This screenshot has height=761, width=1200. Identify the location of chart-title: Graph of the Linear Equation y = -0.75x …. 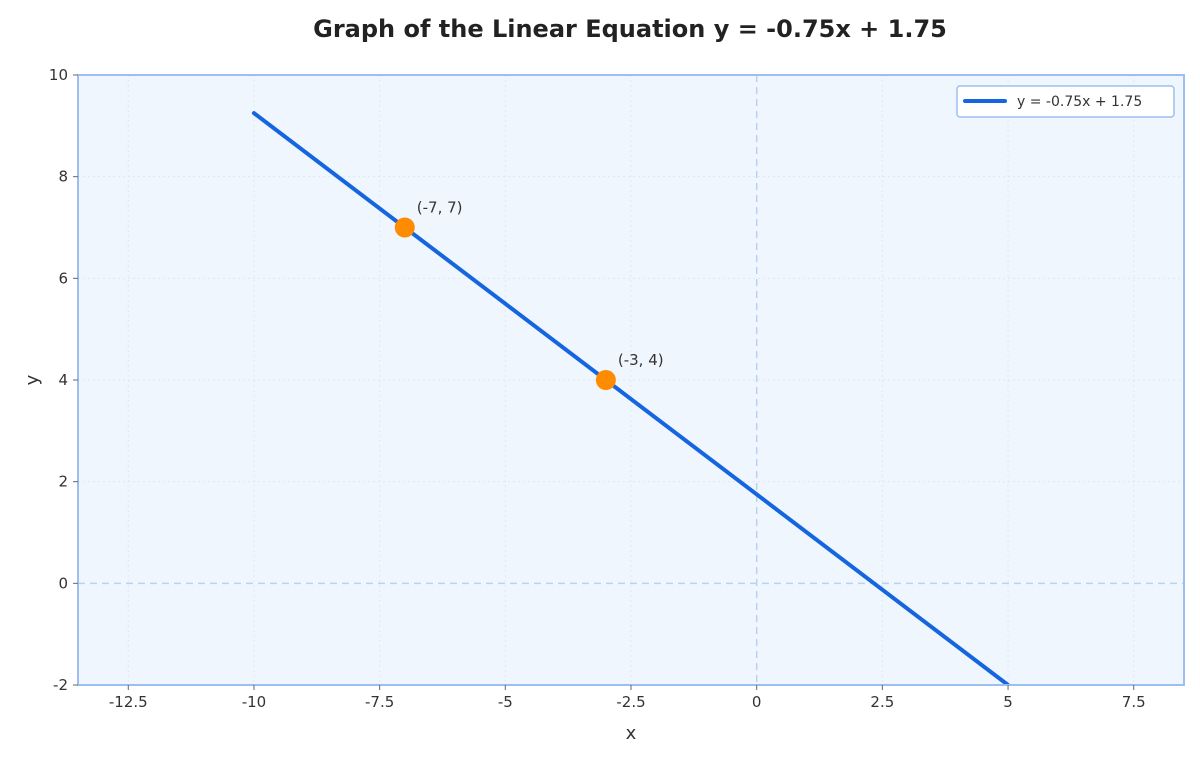
(630, 29).